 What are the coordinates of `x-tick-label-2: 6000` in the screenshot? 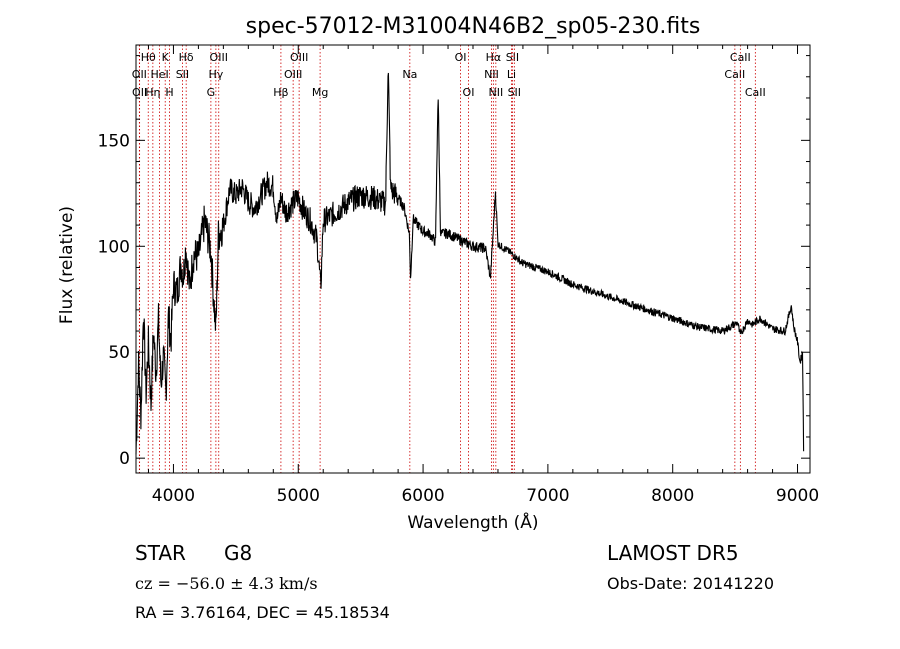 It's located at (422, 496).